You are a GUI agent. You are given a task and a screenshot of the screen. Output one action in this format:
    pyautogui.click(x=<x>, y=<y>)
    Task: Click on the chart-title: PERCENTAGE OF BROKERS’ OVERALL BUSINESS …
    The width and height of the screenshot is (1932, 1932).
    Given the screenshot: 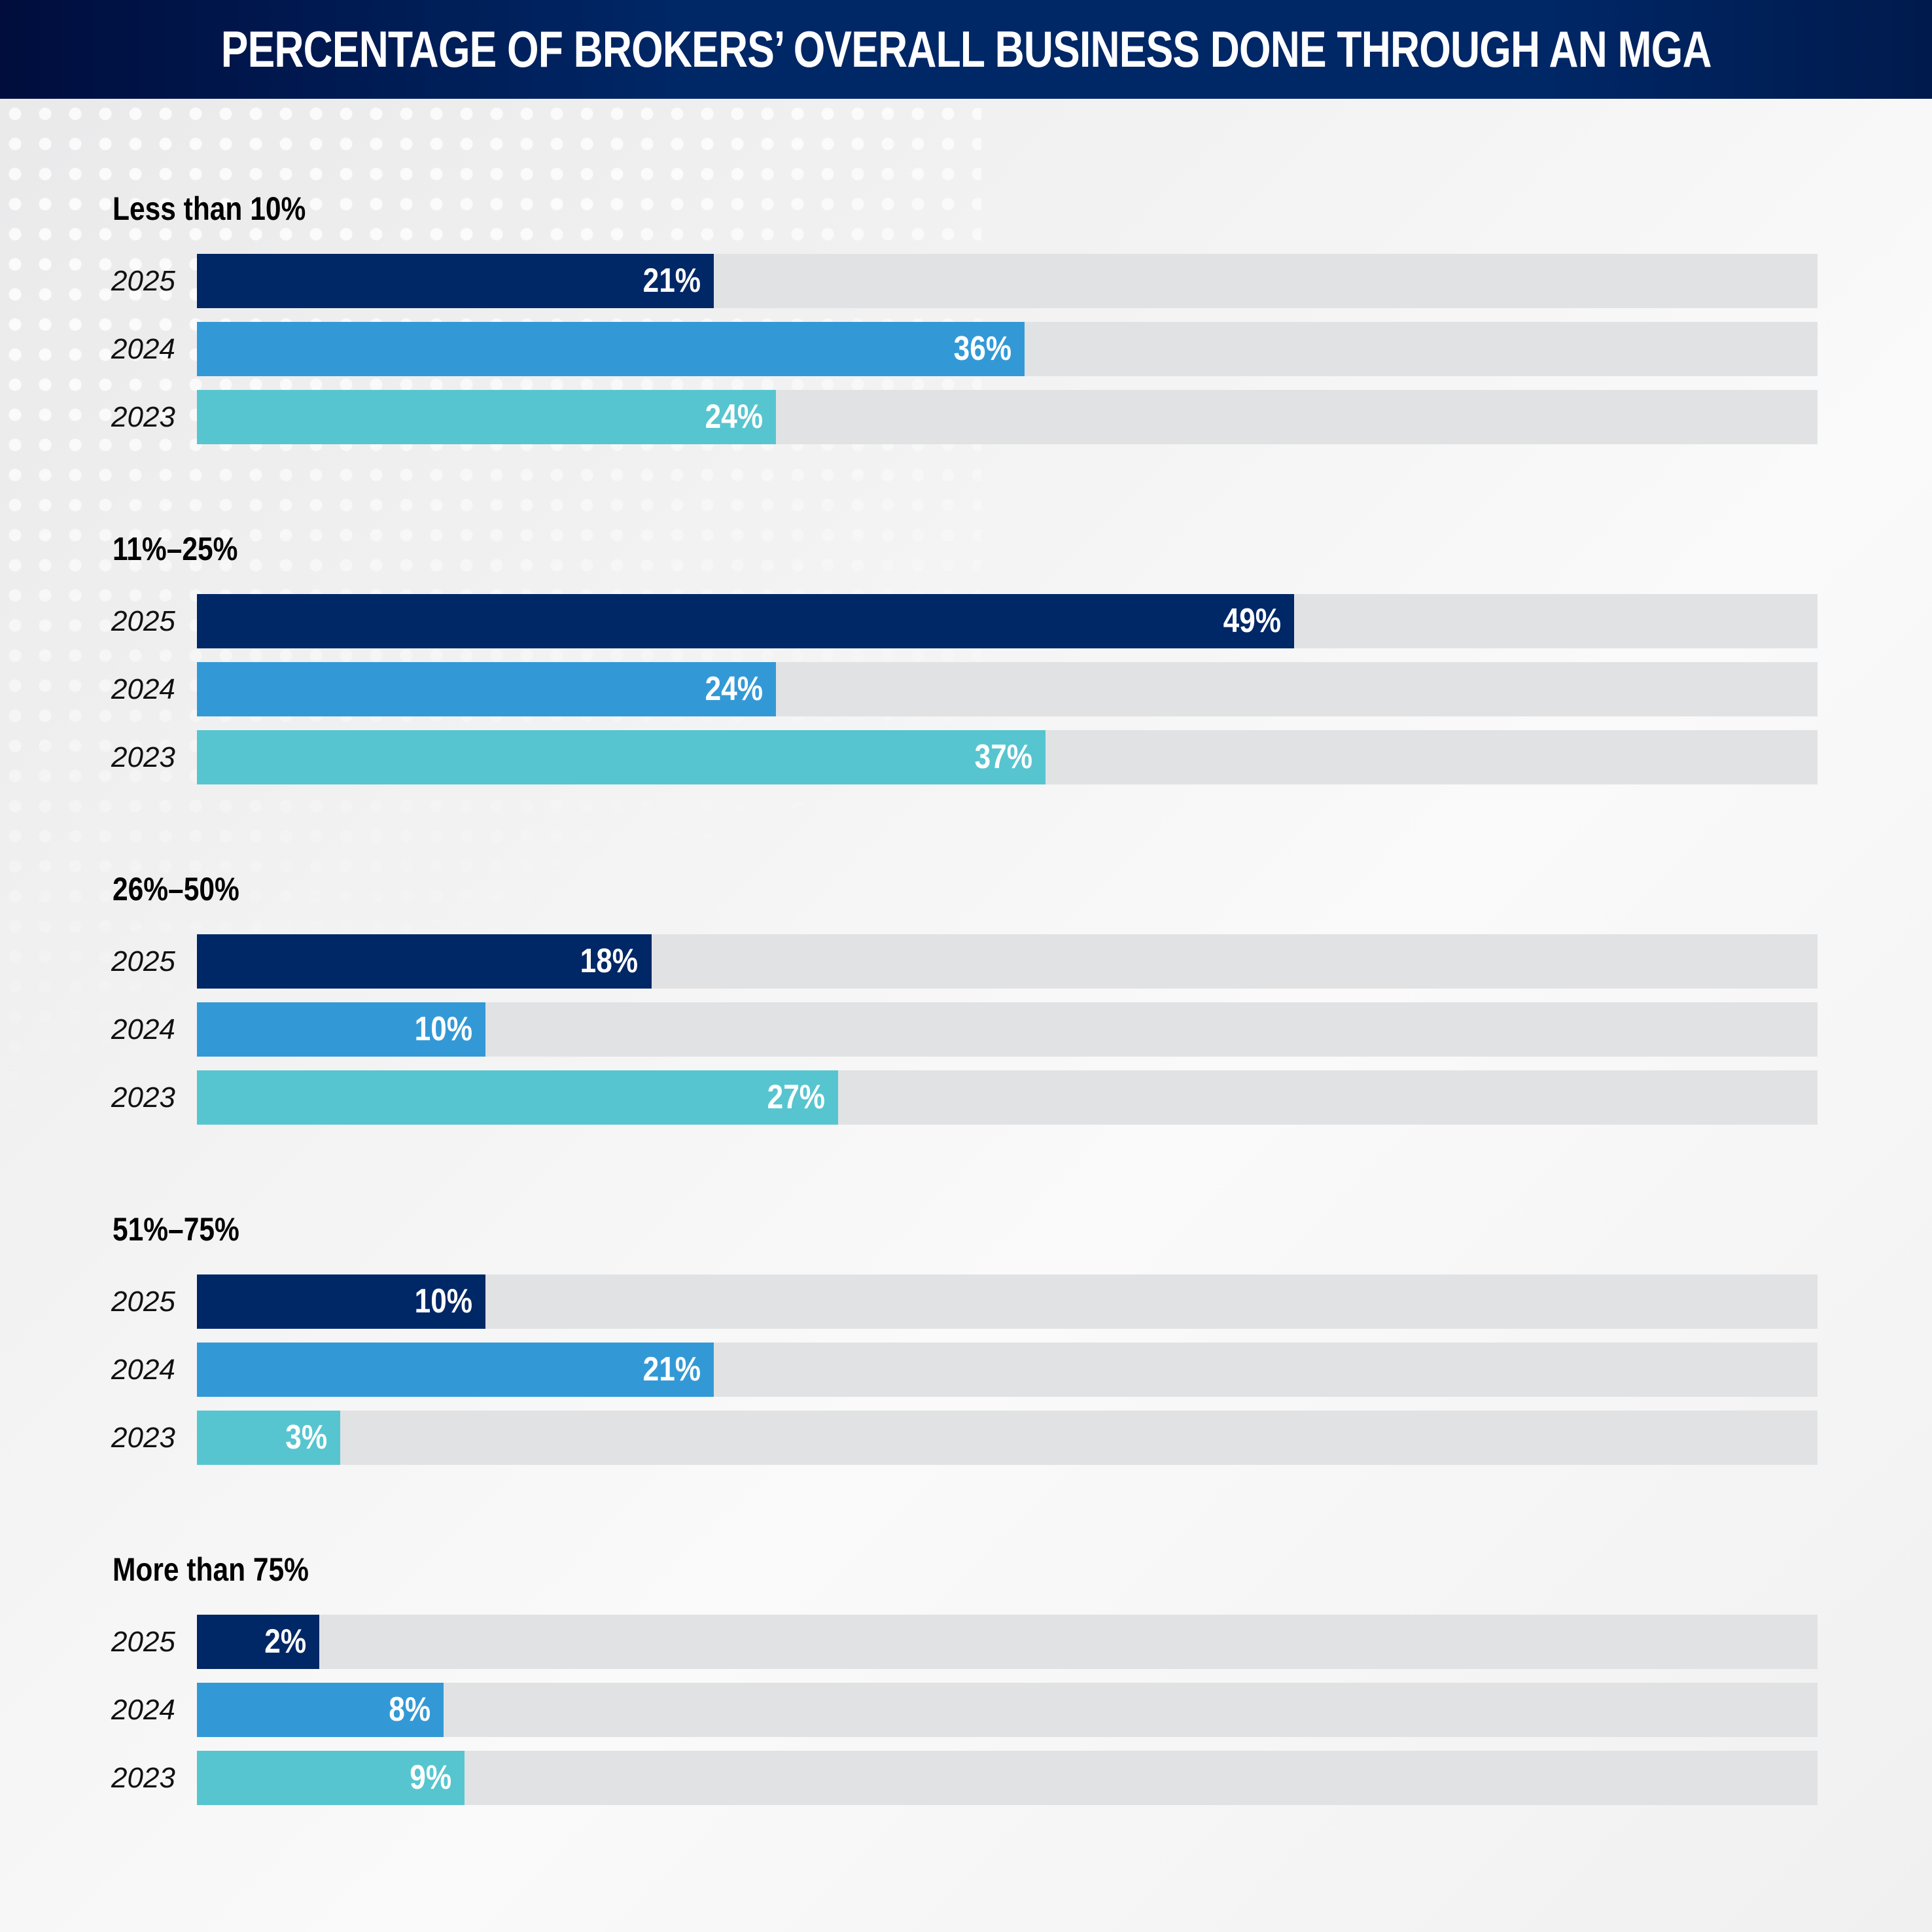 What is the action you would take?
    pyautogui.click(x=966, y=49)
    